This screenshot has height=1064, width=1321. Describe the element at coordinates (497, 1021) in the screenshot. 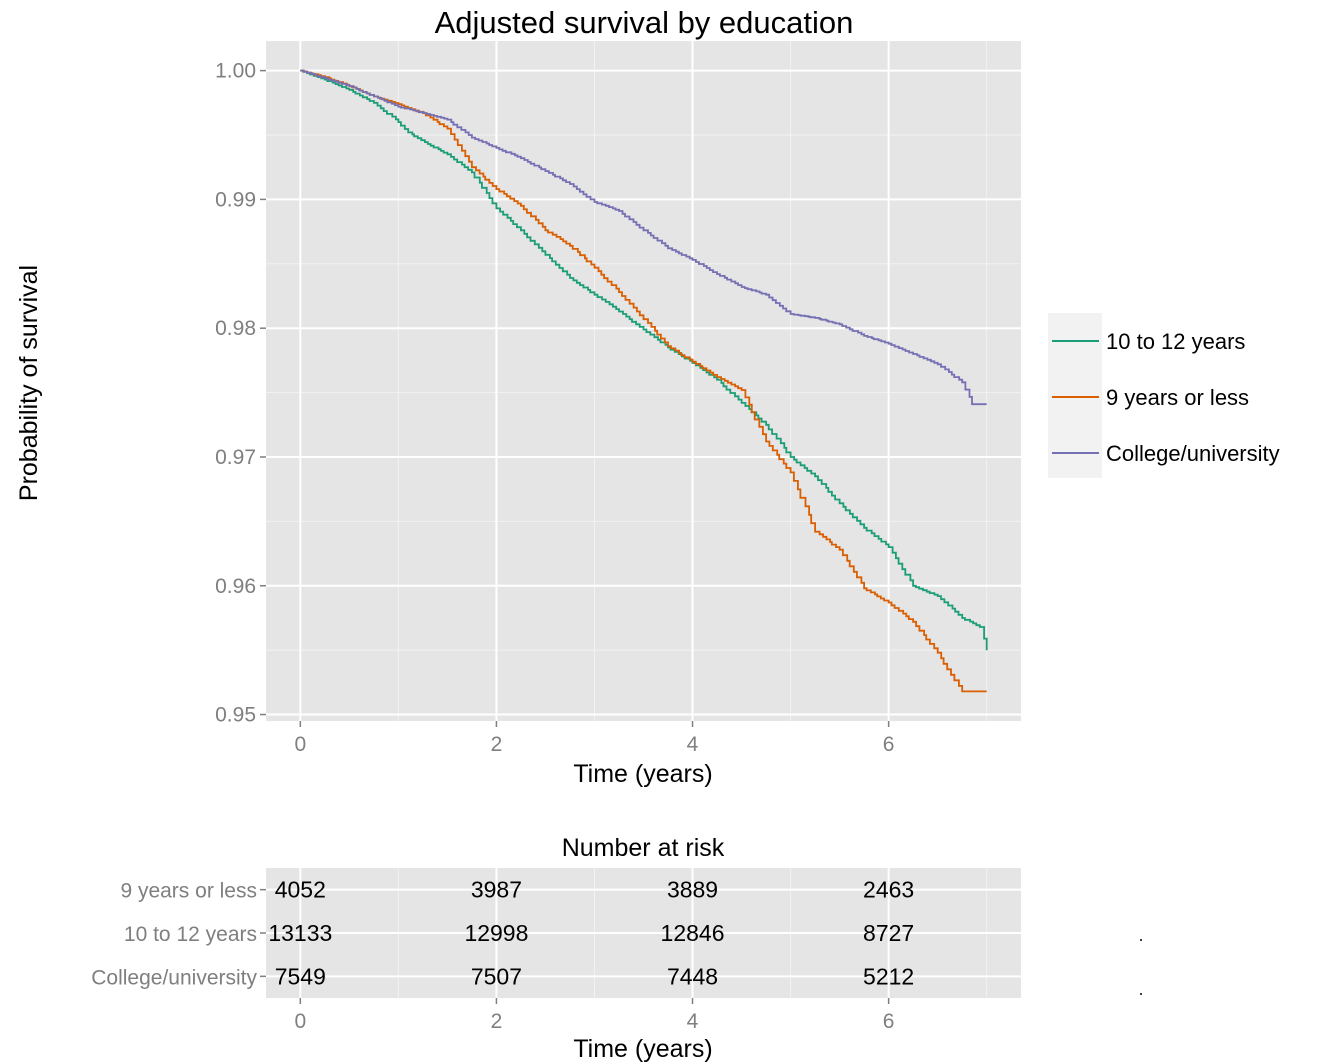

I see `risk-x-tick-label: 2` at that location.